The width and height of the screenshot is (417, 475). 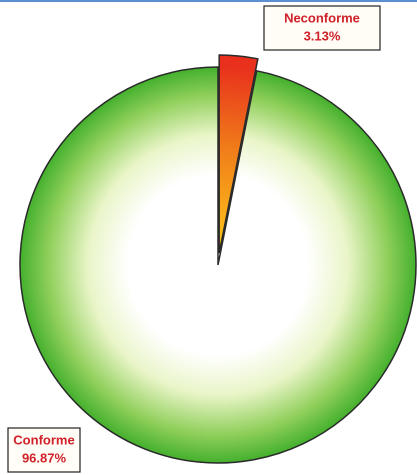 I want to click on label-name: Conforme, so click(x=43, y=439).